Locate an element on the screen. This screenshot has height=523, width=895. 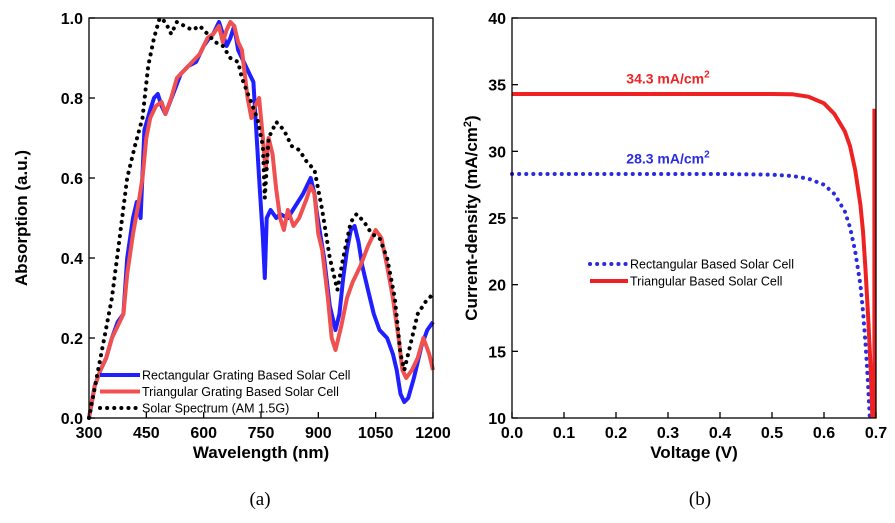
panel-label: (b) is located at coordinates (700, 499).